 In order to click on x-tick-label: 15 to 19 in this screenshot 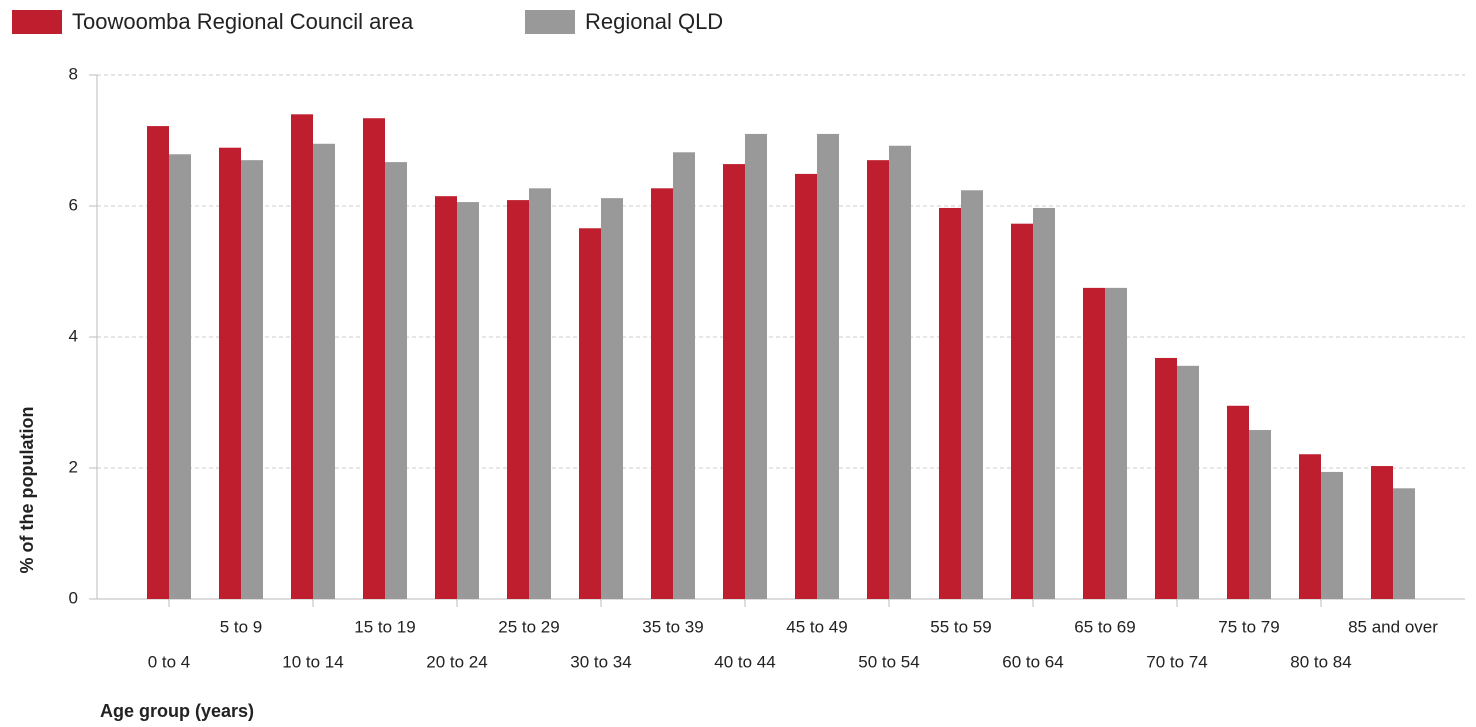, I will do `click(384, 626)`.